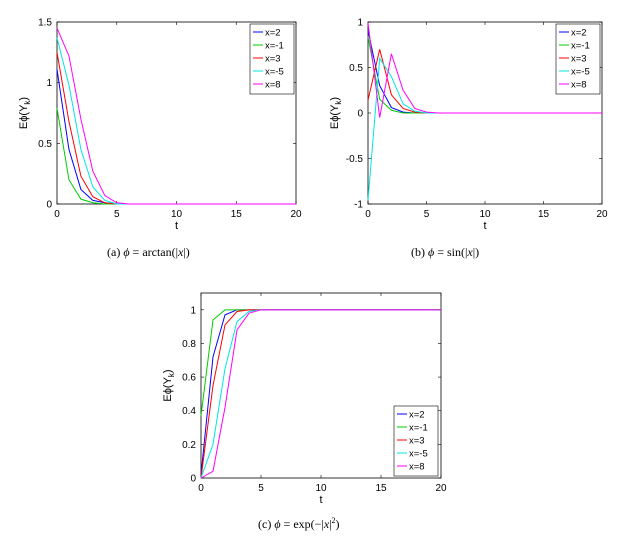 The width and height of the screenshot is (632, 541). What do you see at coordinates (299, 523) in the screenshot?
I see `caption-c: (c) ϕ = exp(−|x|2)` at bounding box center [299, 523].